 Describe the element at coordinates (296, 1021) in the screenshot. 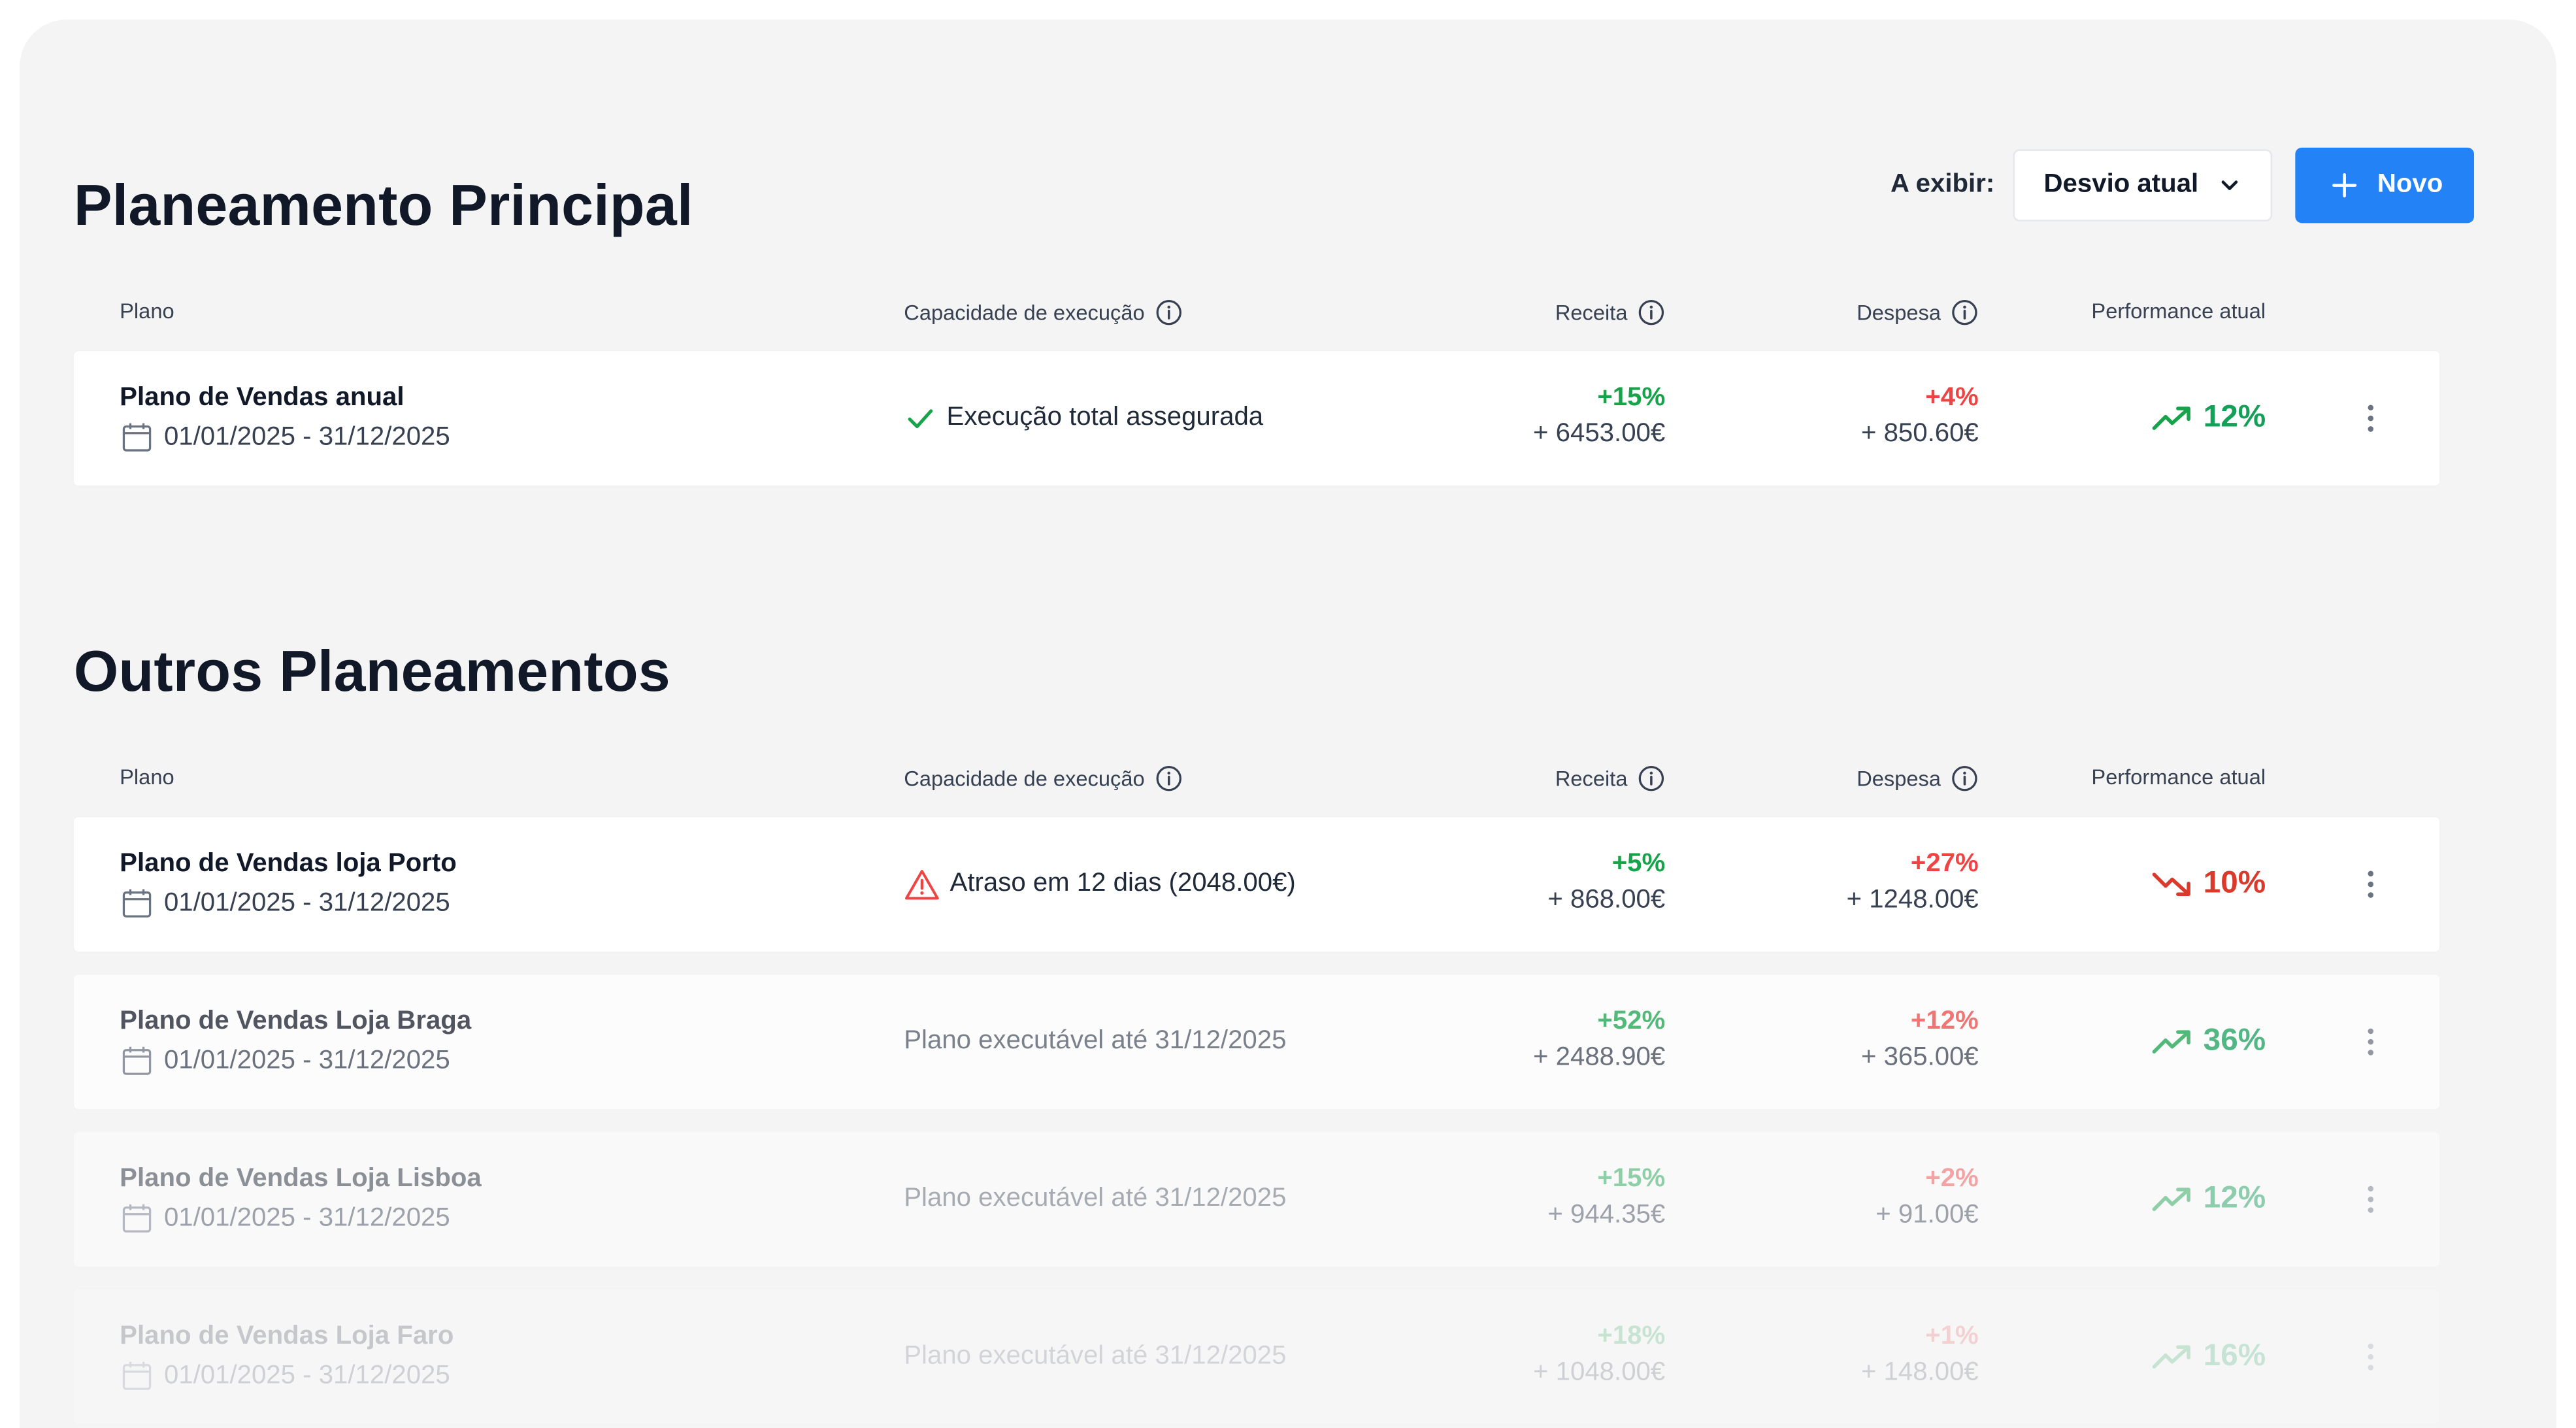

I see `plan-name: Plano de Vendas Loja Braga` at that location.